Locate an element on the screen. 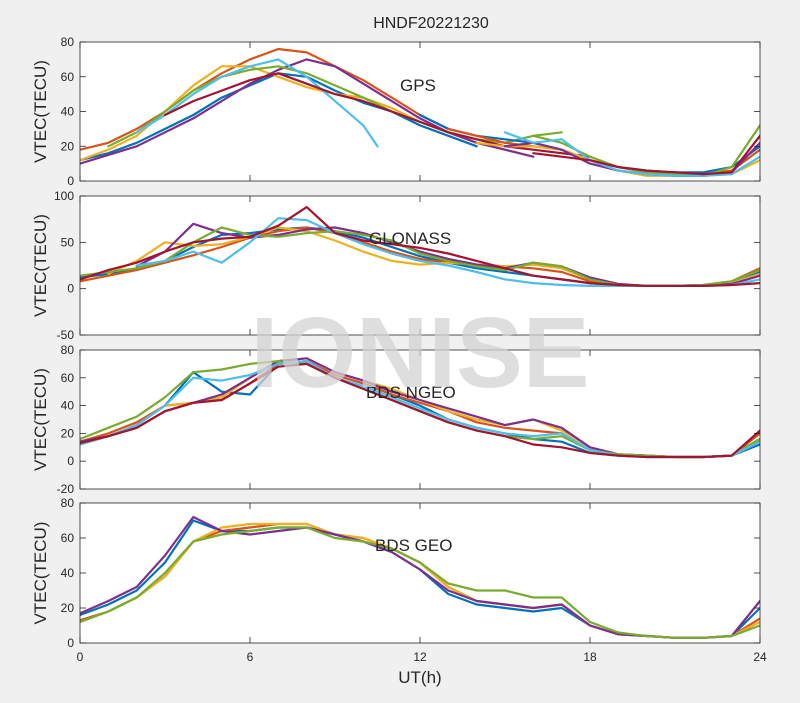  x-tick-label: 0 is located at coordinates (80, 657).